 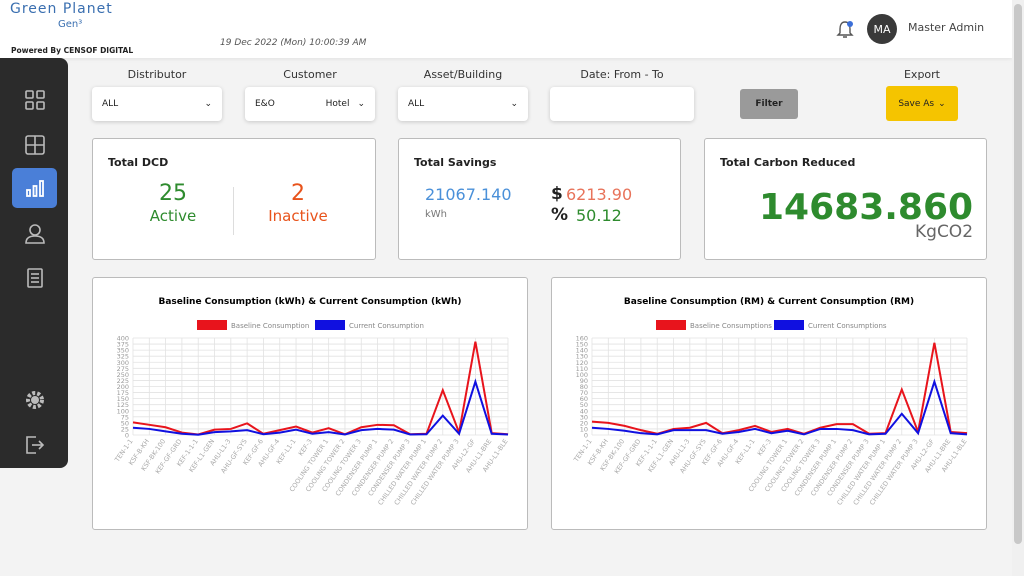 I want to click on sidebar, so click(x=34, y=263).